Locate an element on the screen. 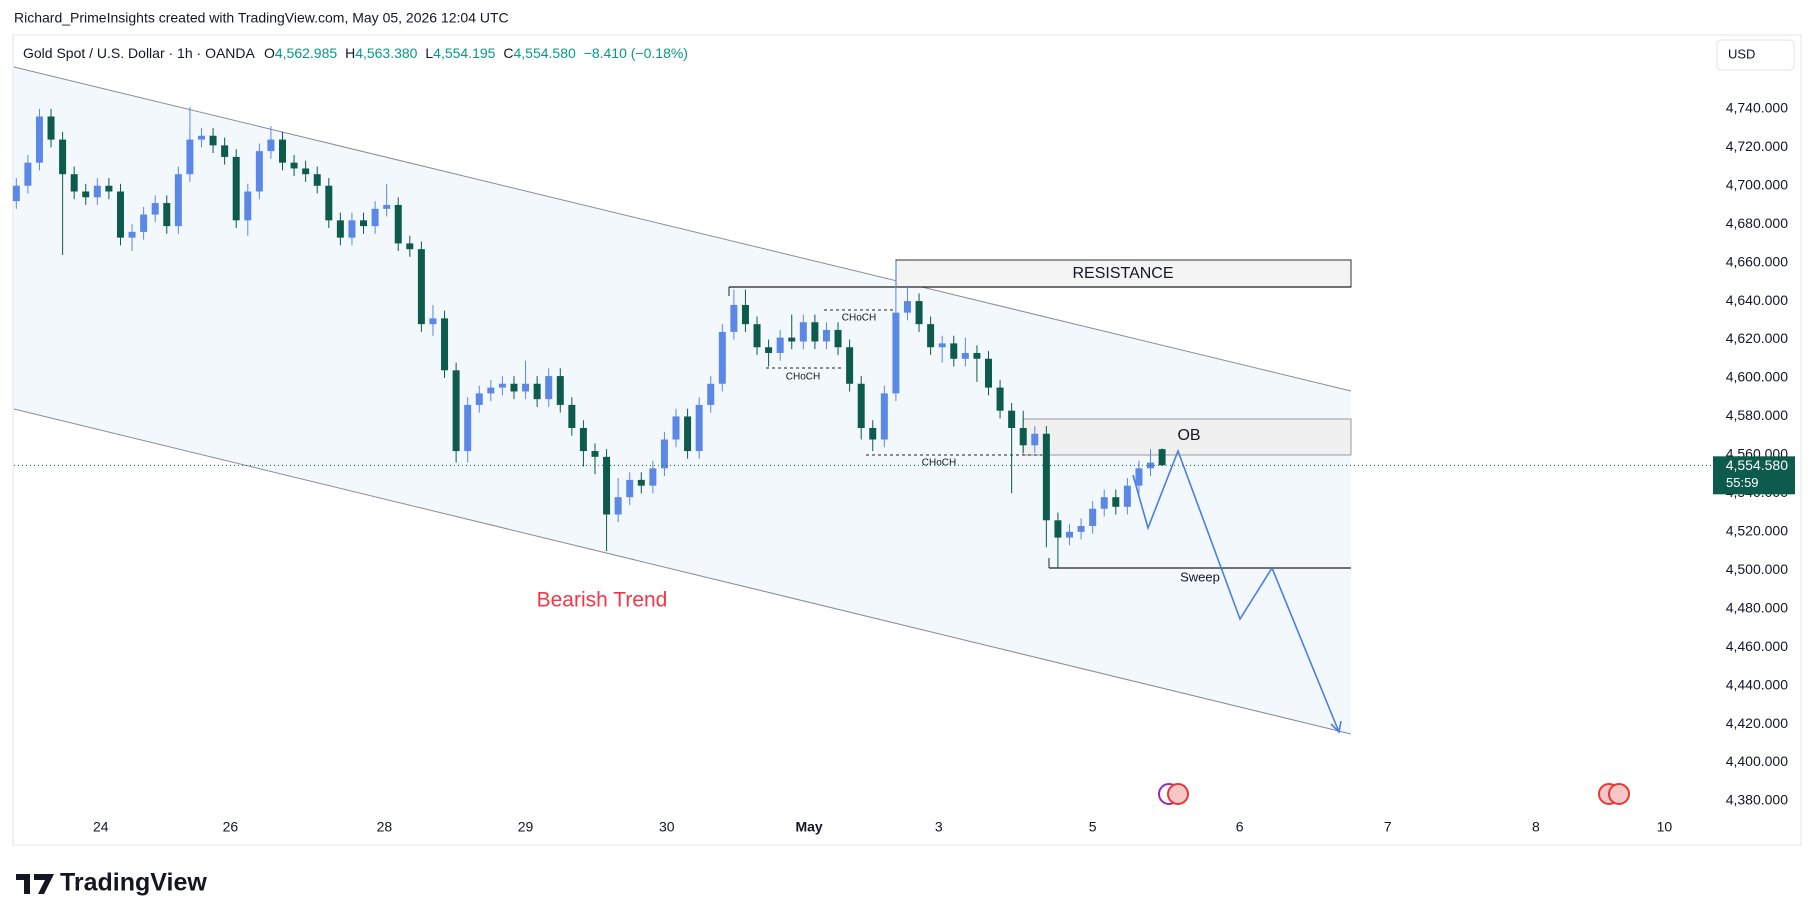  legend-value: 4,562.985 is located at coordinates (306, 53).